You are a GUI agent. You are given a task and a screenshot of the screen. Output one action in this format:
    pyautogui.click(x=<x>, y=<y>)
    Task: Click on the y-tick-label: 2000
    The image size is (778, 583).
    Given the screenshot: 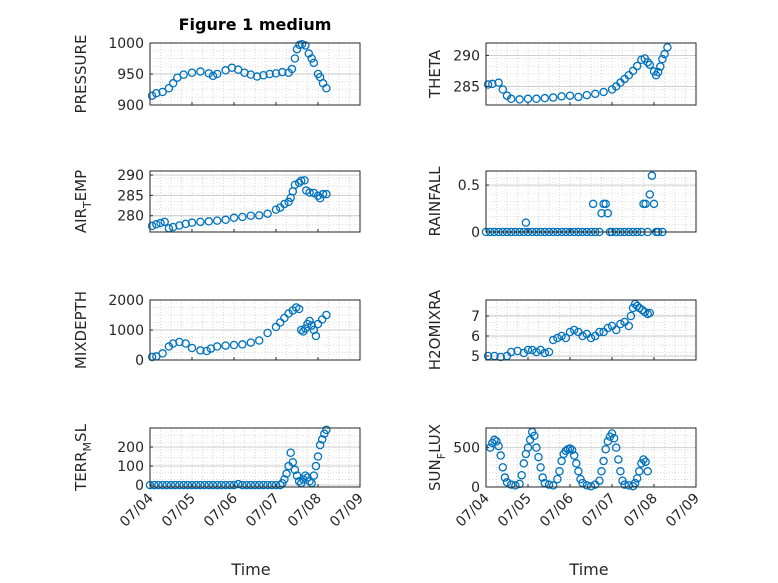 What is the action you would take?
    pyautogui.click(x=126, y=301)
    